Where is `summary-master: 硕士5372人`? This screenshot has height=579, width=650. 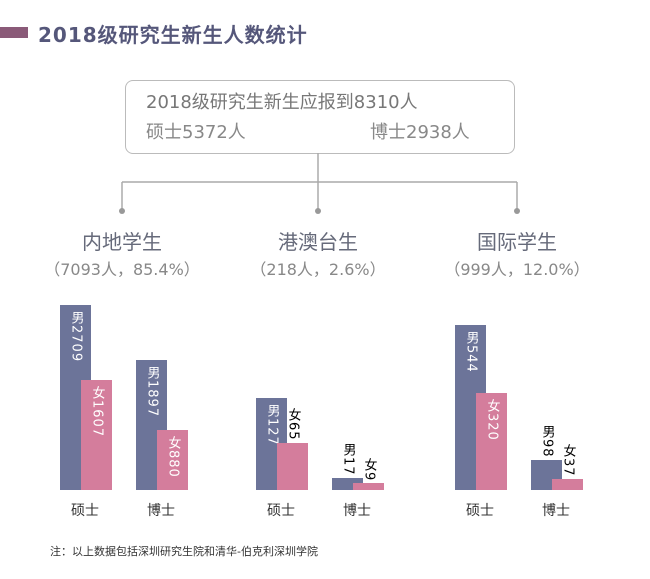
summary-master: 硕士5372人 is located at coordinates (196, 132).